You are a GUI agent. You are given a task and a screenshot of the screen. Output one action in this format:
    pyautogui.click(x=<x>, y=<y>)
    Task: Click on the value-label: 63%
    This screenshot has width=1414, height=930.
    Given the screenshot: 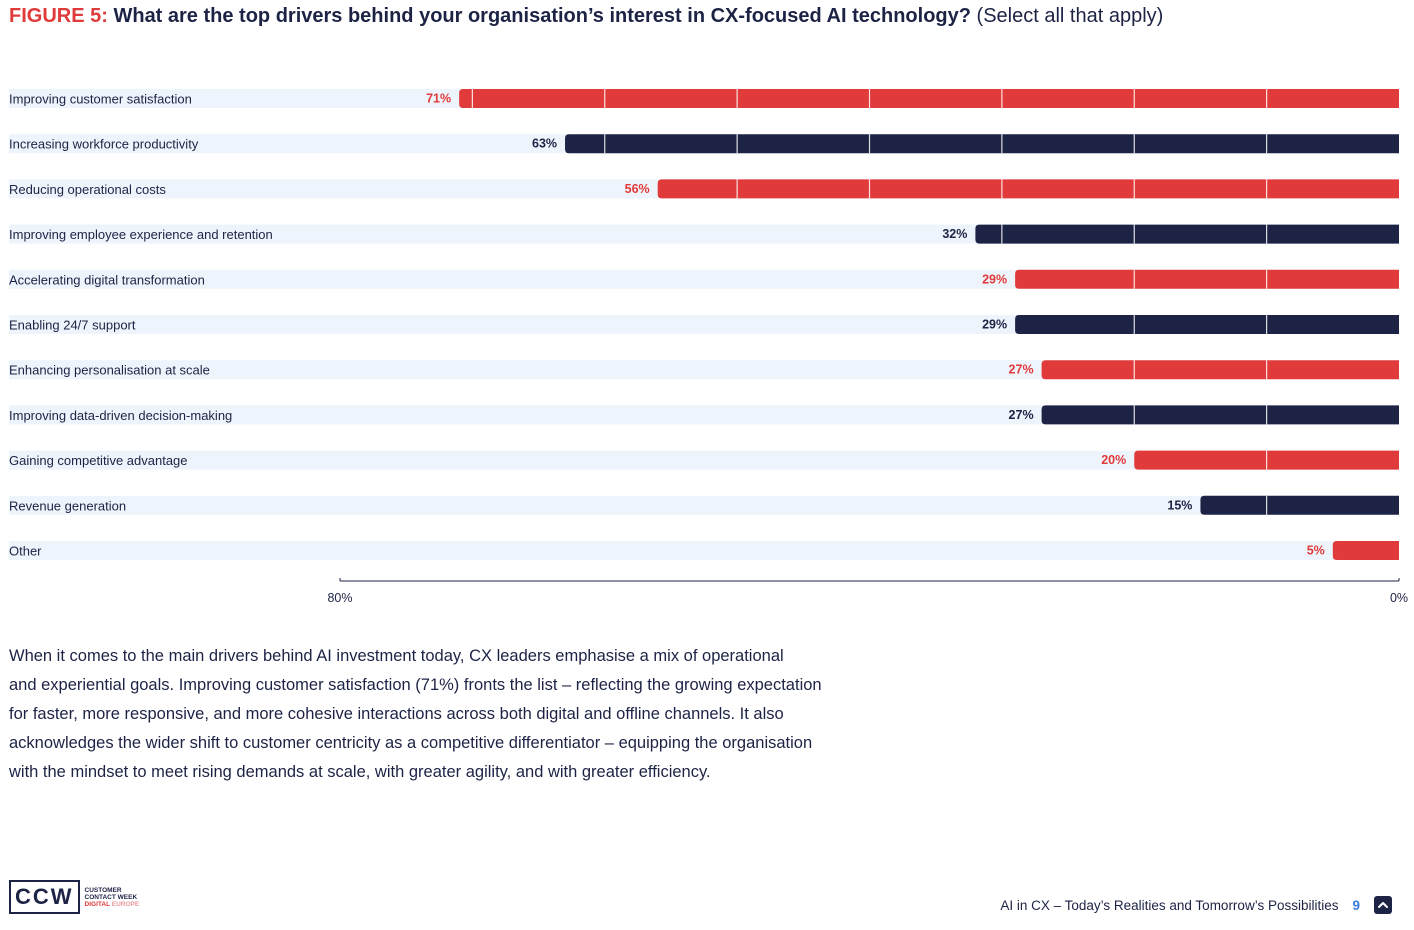 What is the action you would take?
    pyautogui.click(x=544, y=144)
    